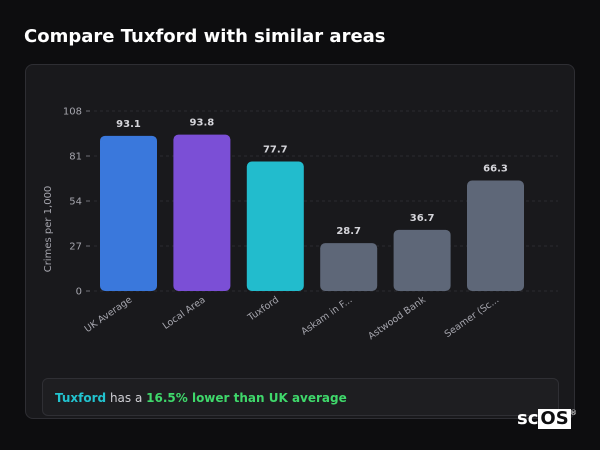 Image resolution: width=600 pixels, height=450 pixels. I want to click on x-tick-label: Tuxford, so click(263, 309).